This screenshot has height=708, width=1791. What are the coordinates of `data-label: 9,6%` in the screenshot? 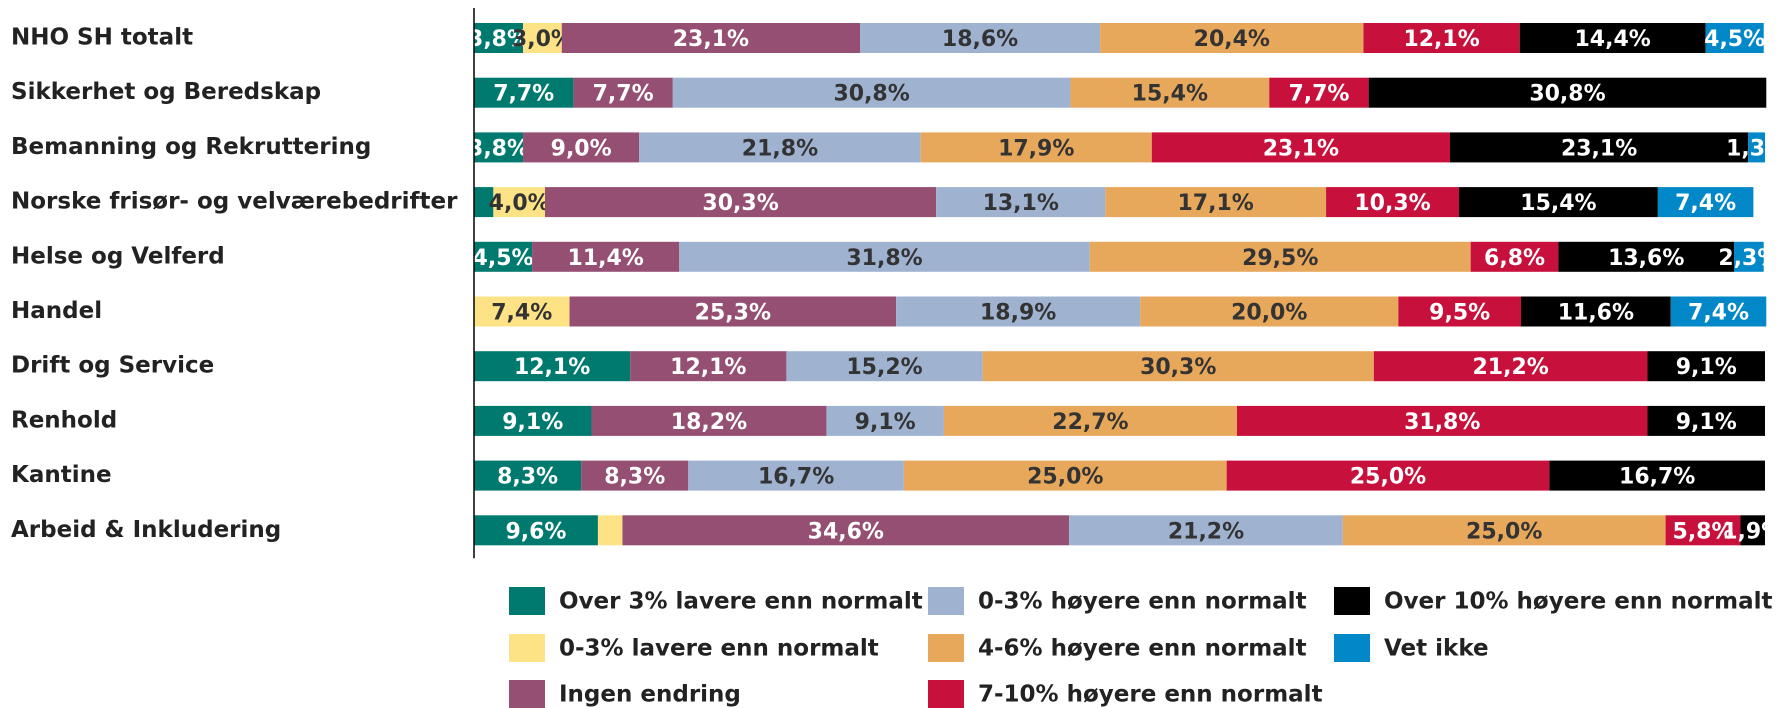 It's located at (535, 531).